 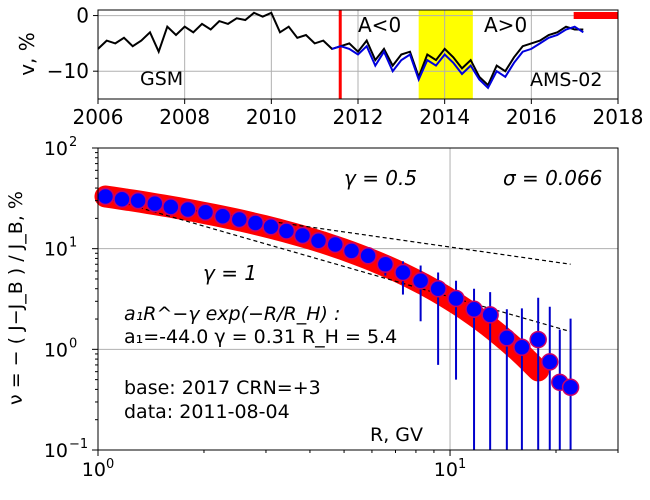 What do you see at coordinates (222, 388) in the screenshot?
I see `base-label: base: 2017 CRN=+3` at bounding box center [222, 388].